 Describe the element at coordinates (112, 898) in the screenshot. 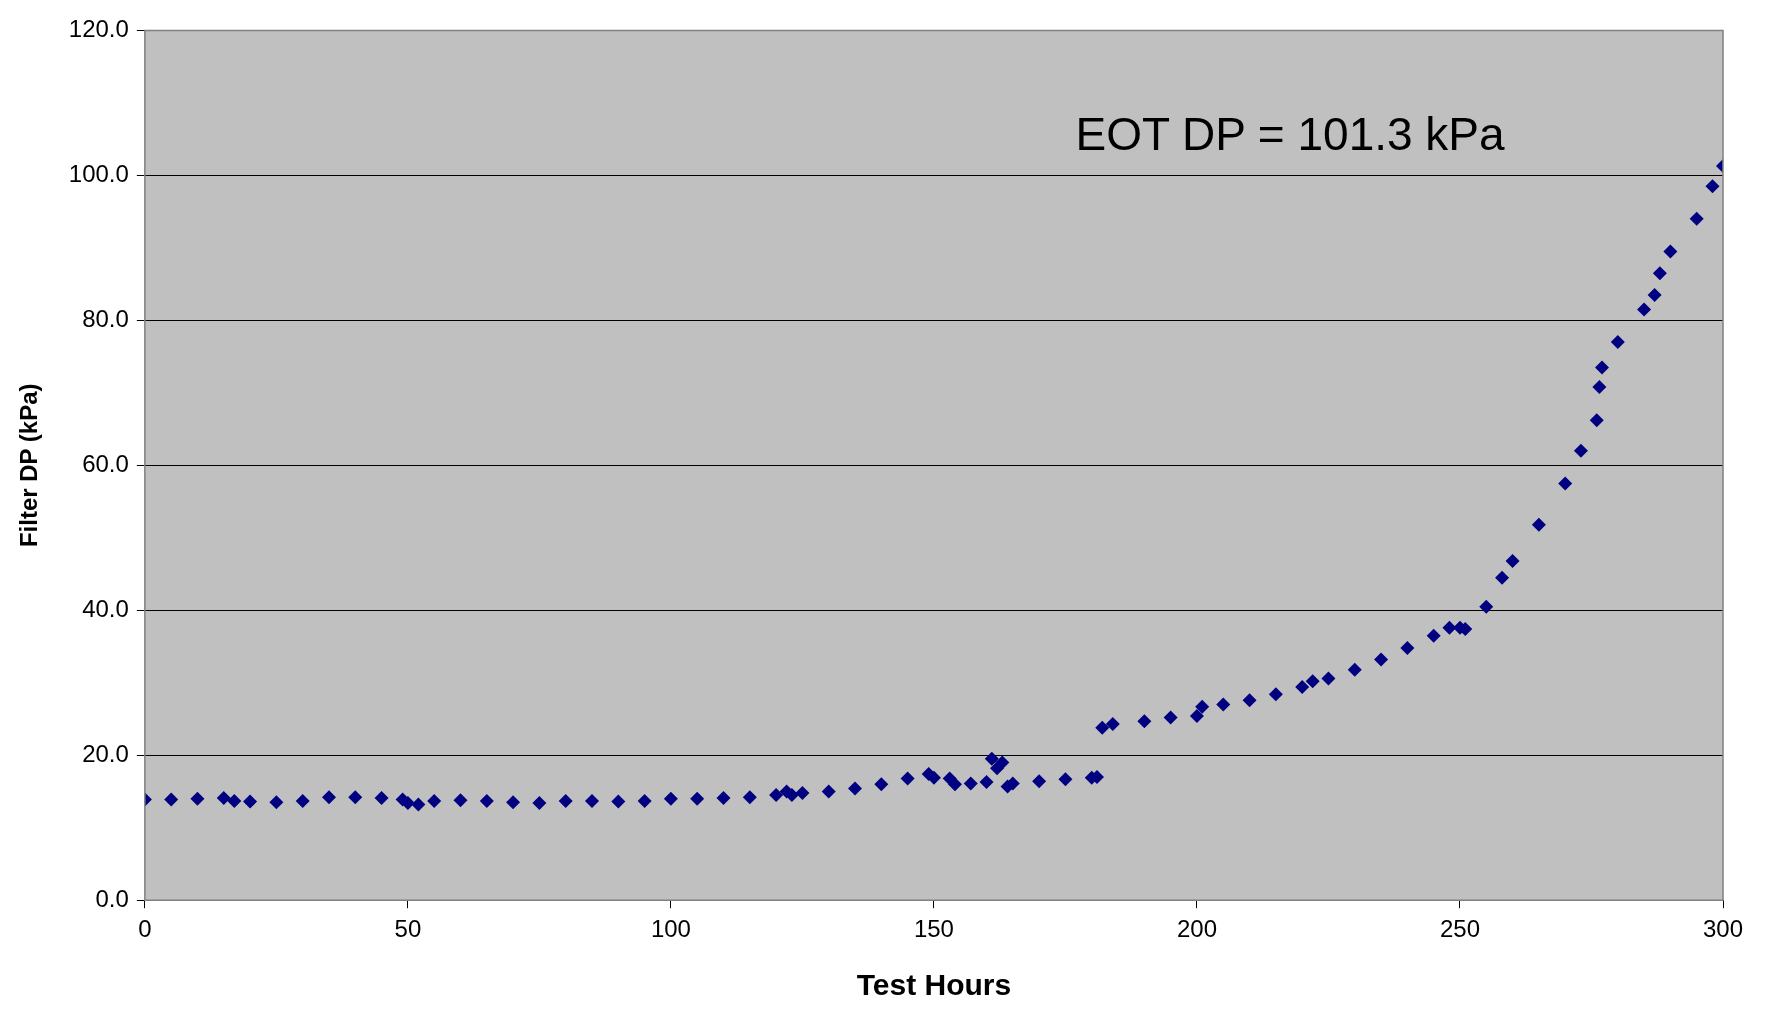

I see `y-tick-label: 0.0` at that location.